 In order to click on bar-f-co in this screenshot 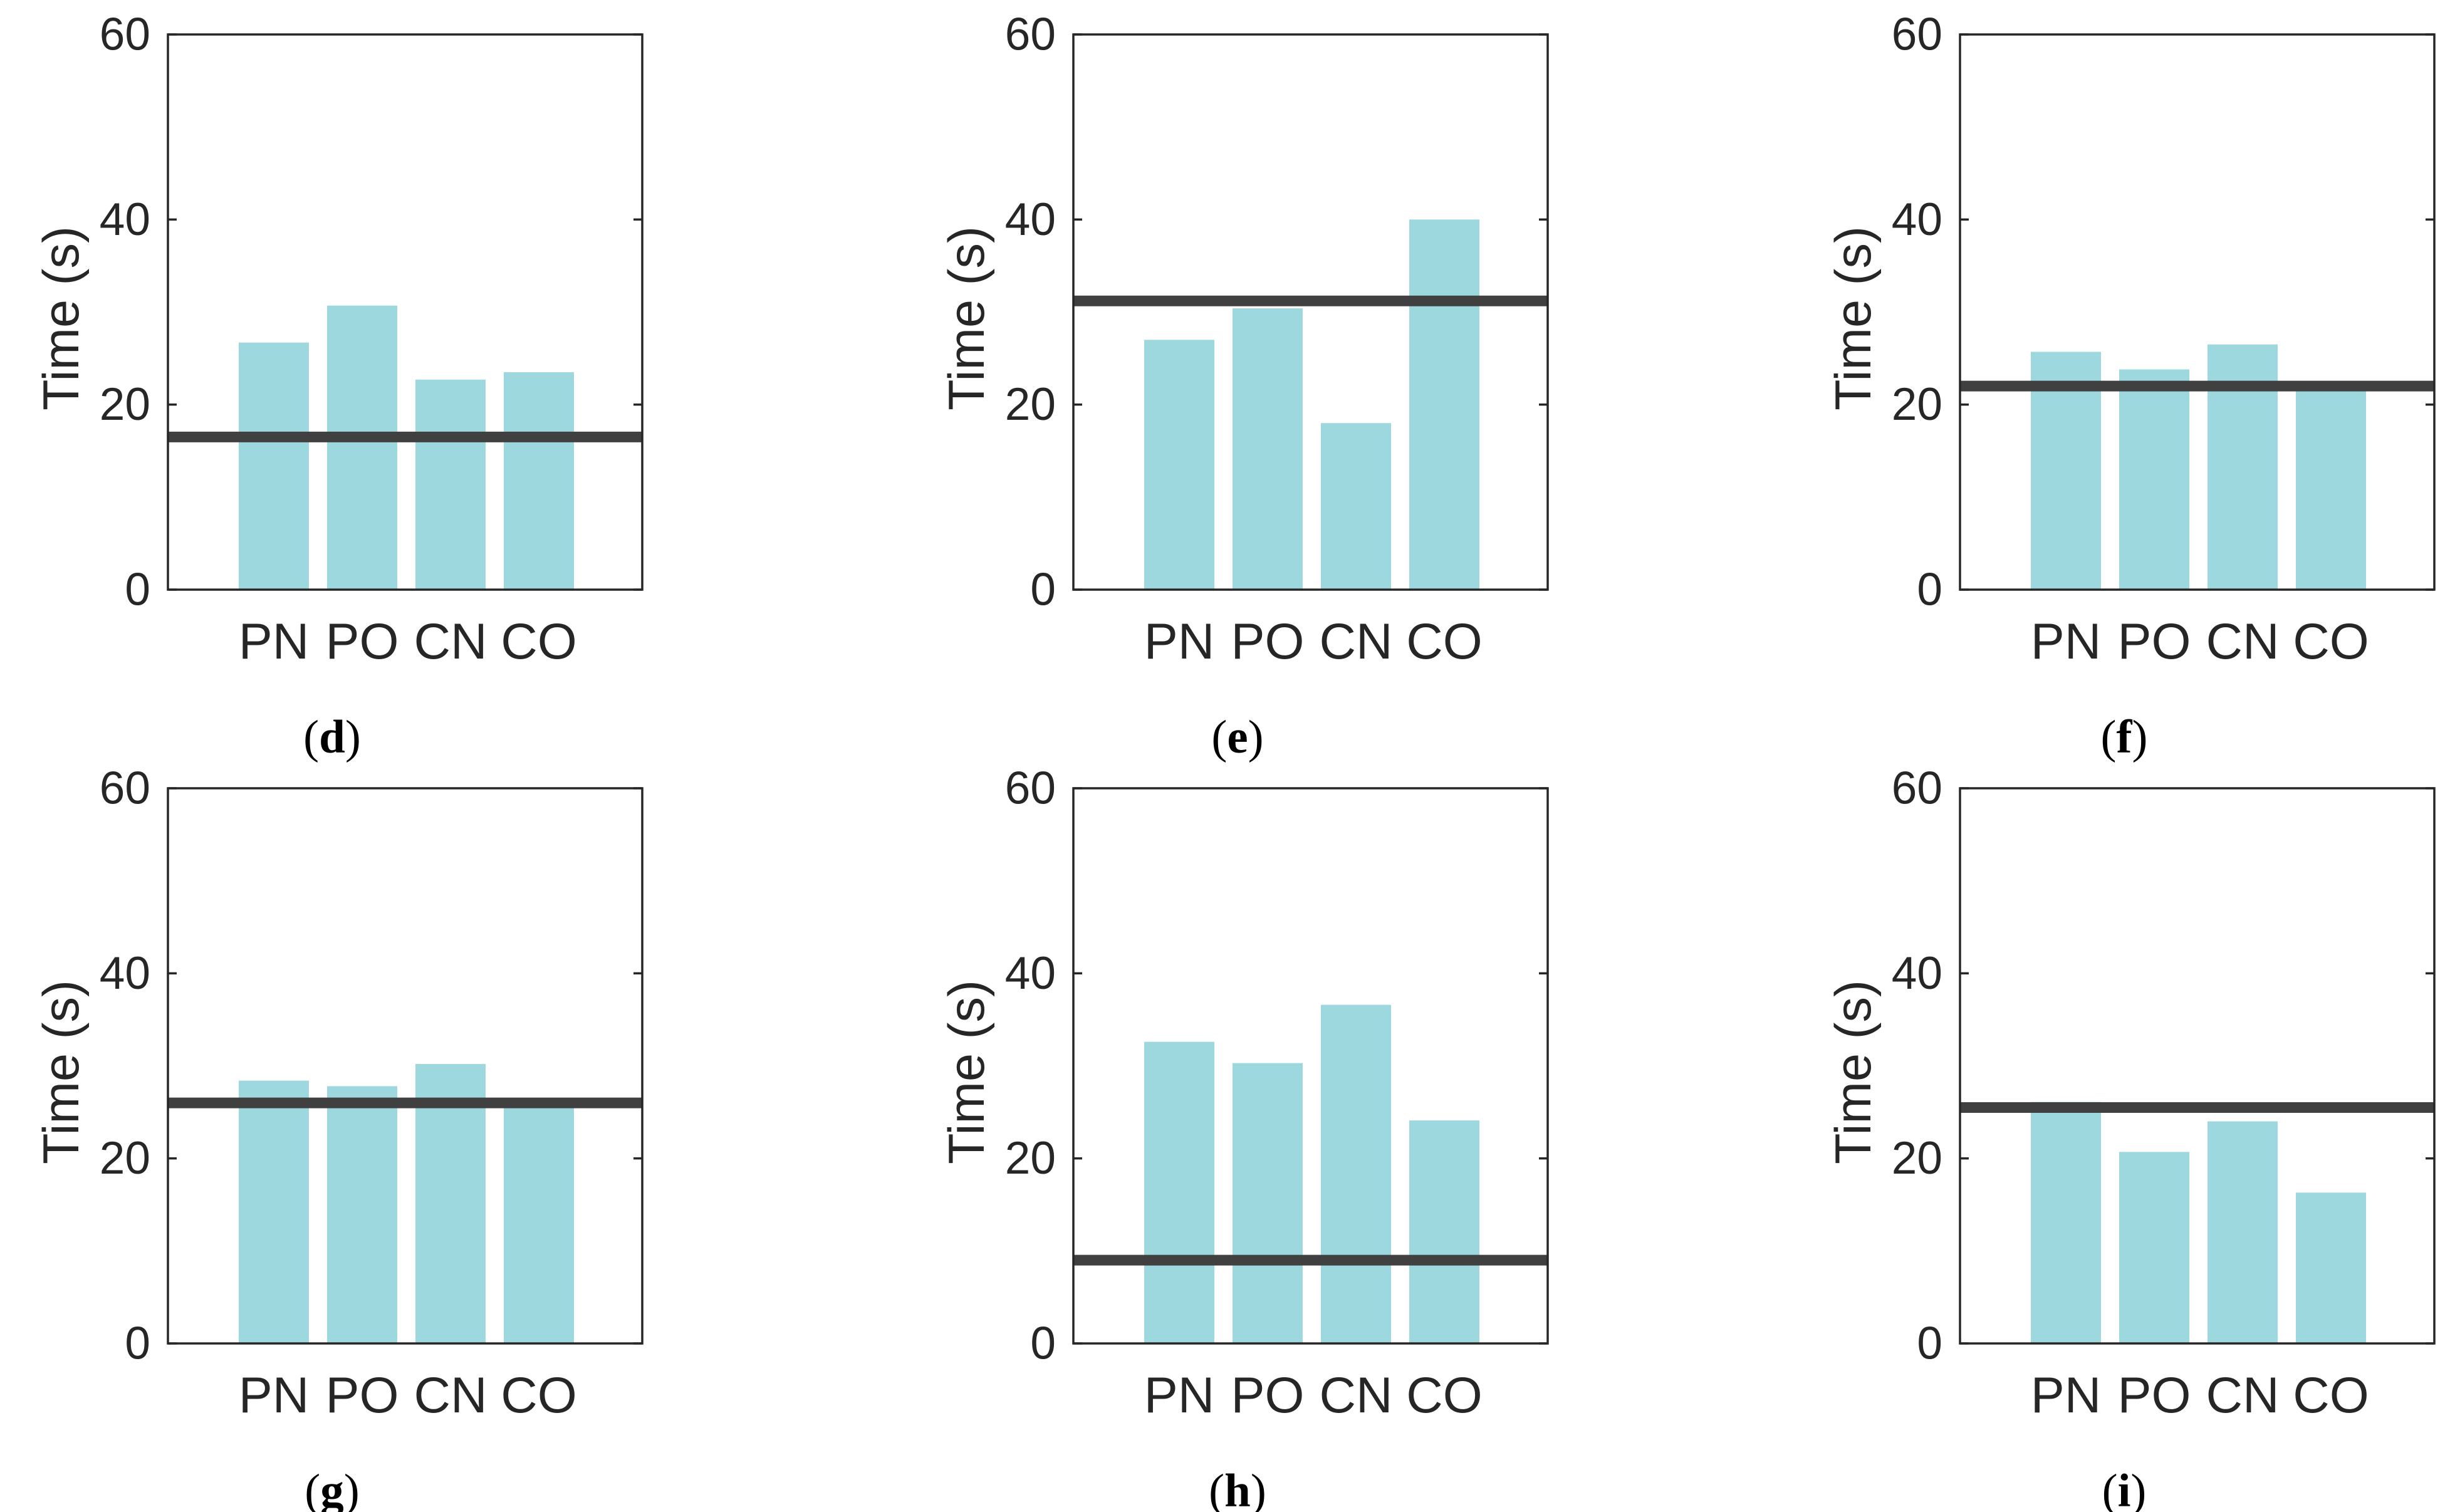, I will do `click(2331, 489)`.